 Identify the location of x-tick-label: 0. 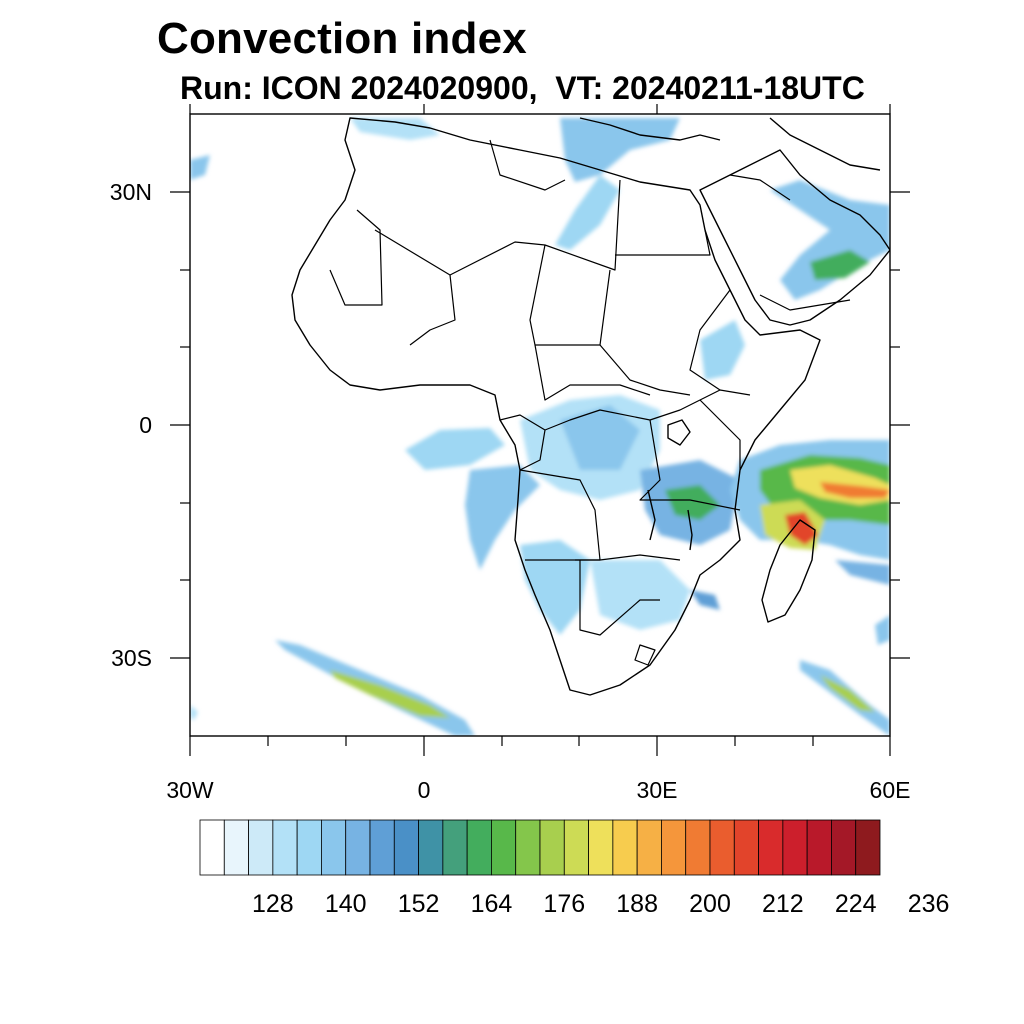
(424, 790).